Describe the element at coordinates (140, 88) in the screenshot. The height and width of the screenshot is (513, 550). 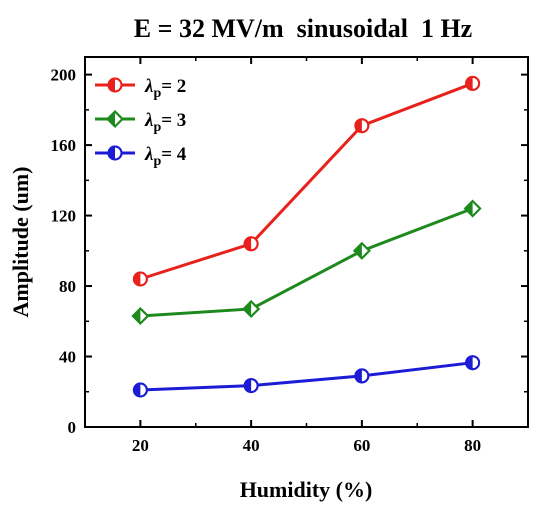
I see `legend-item: λp= 2` at that location.